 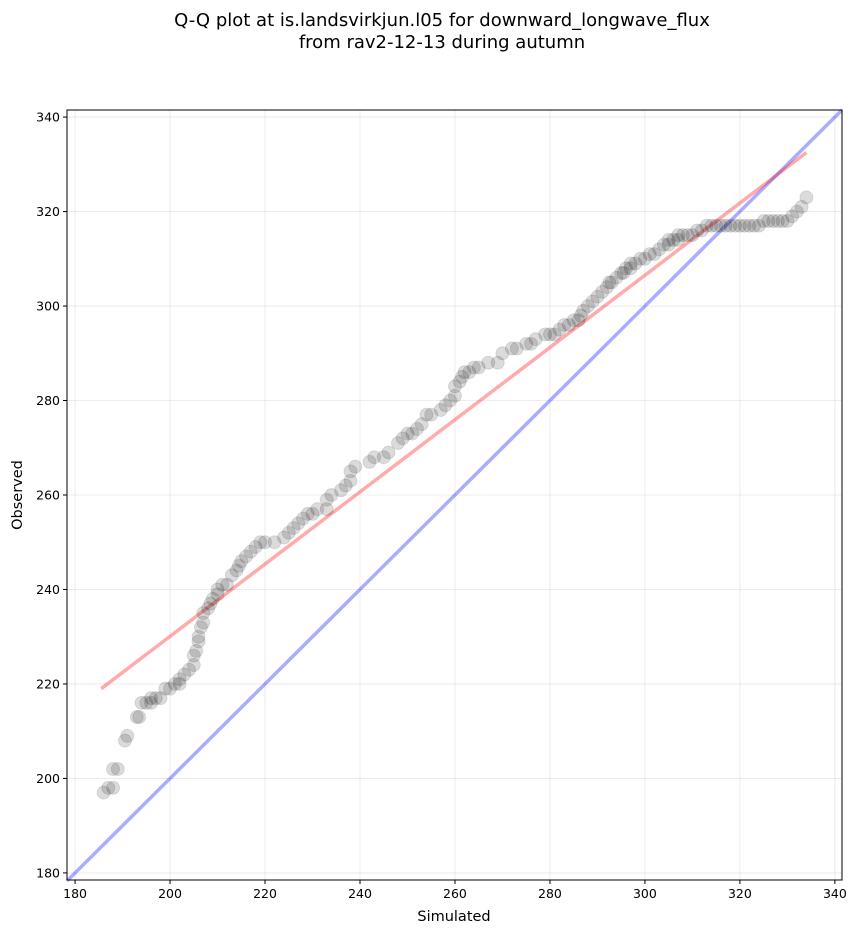 What do you see at coordinates (48, 495) in the screenshot?
I see `y-tick-label: 260` at bounding box center [48, 495].